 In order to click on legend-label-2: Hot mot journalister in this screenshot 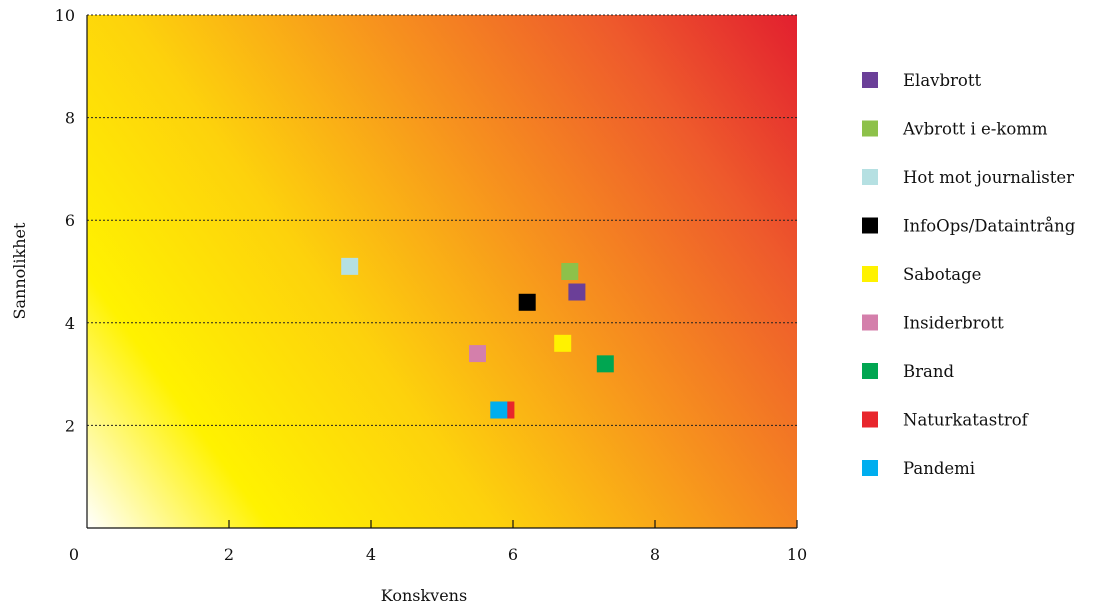, I will do `click(988, 177)`.